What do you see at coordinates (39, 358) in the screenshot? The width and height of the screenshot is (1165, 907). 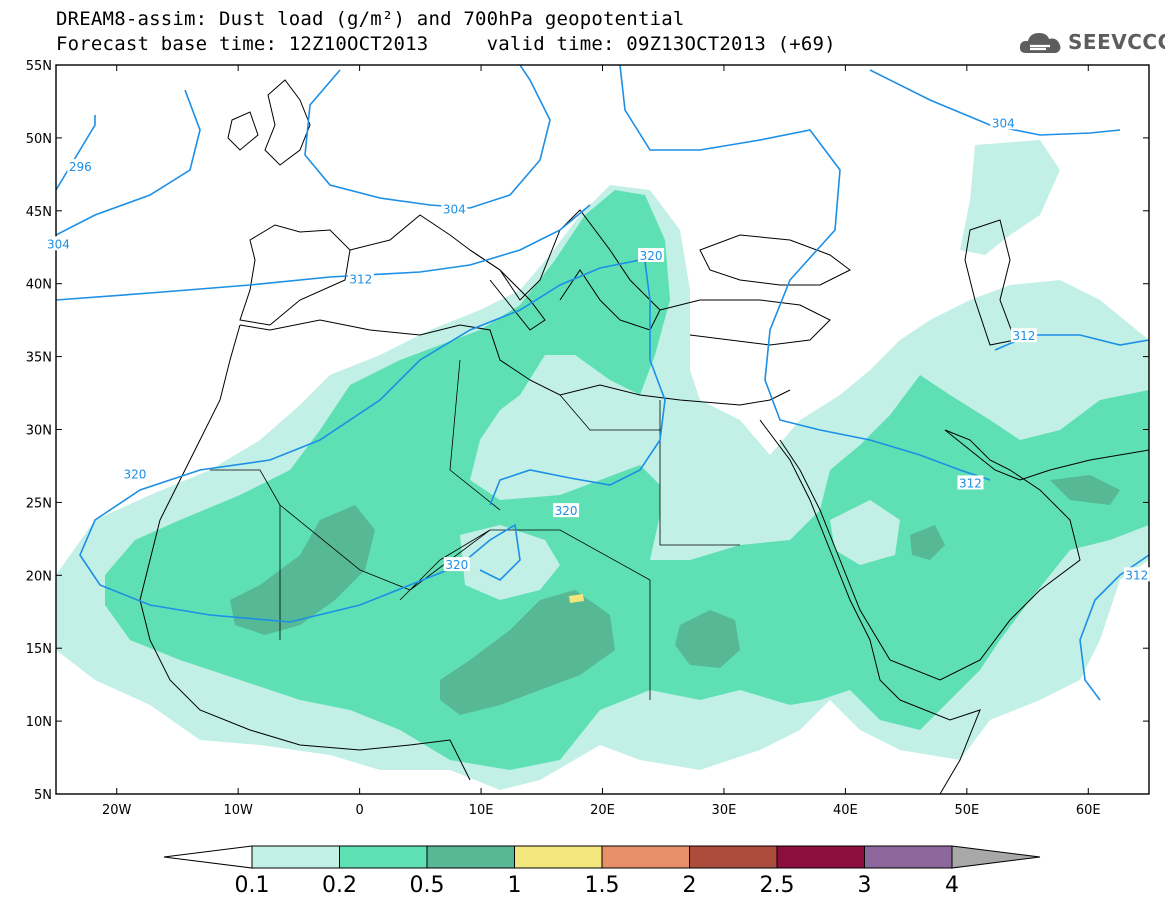 I see `lat-label: 35N` at bounding box center [39, 358].